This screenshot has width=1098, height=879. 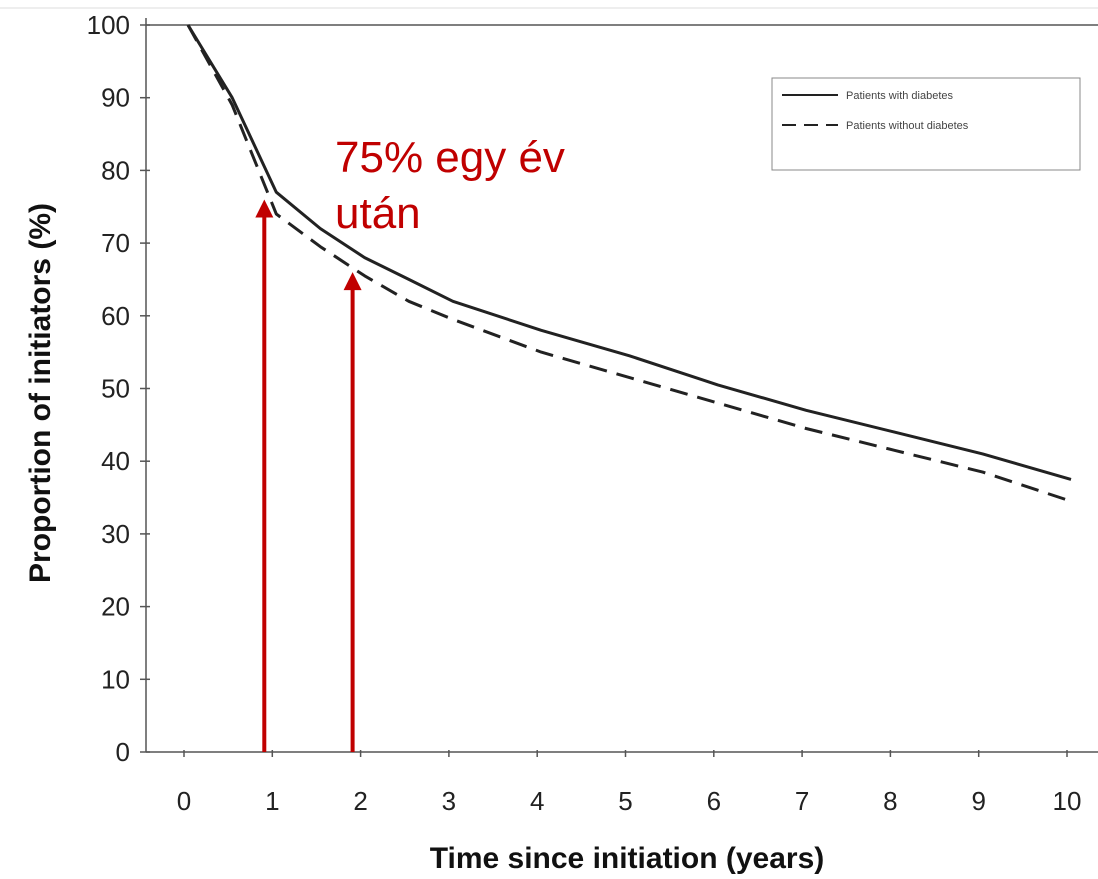 What do you see at coordinates (115, 534) in the screenshot?
I see `y-tick-label: 30` at bounding box center [115, 534].